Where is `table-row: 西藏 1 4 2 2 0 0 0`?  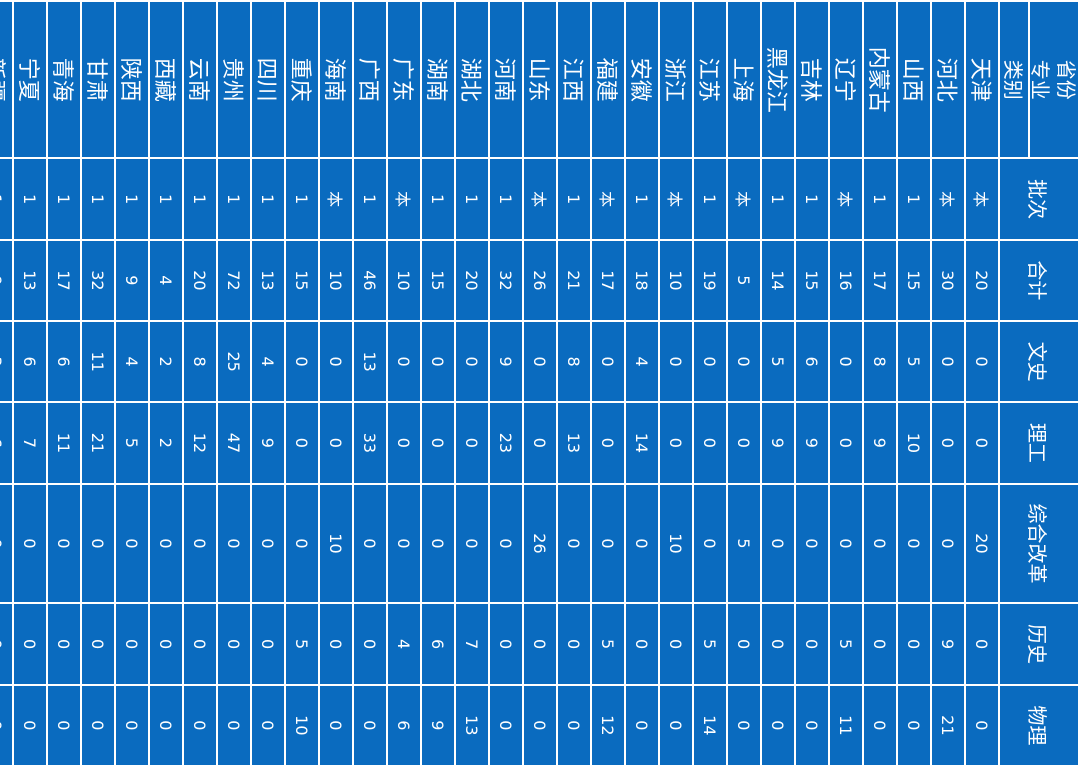 table-row: 西藏 1 4 2 2 0 0 0 is located at coordinates (166, 383).